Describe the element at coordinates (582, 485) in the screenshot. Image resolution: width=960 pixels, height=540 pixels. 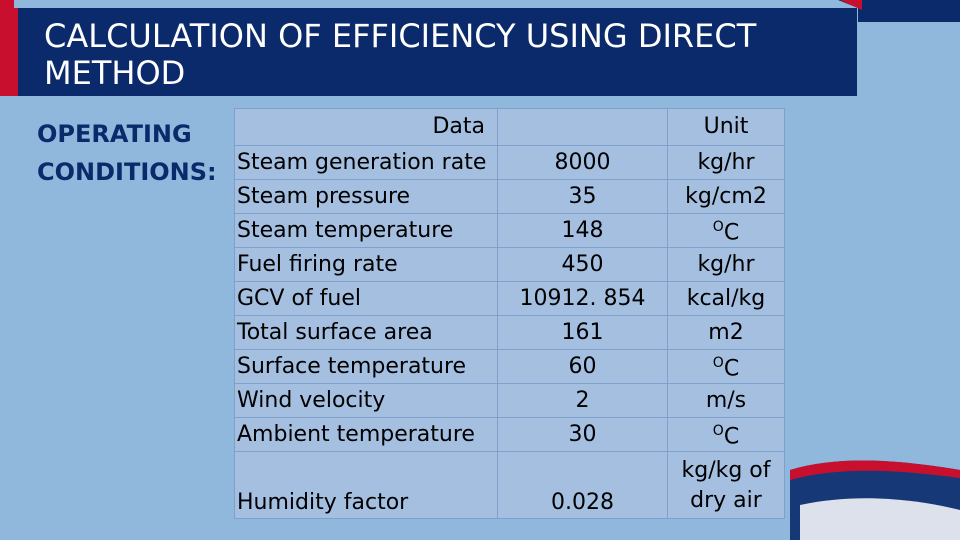
I see `row-value: 0.028` at that location.